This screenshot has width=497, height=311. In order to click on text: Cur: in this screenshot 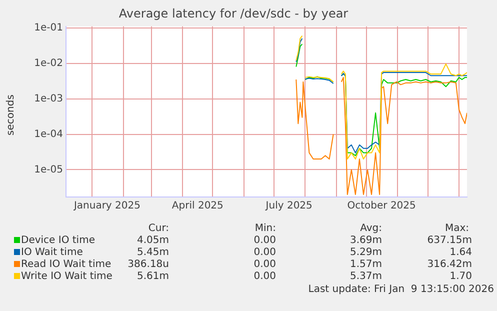, I will do `click(158, 228)`.